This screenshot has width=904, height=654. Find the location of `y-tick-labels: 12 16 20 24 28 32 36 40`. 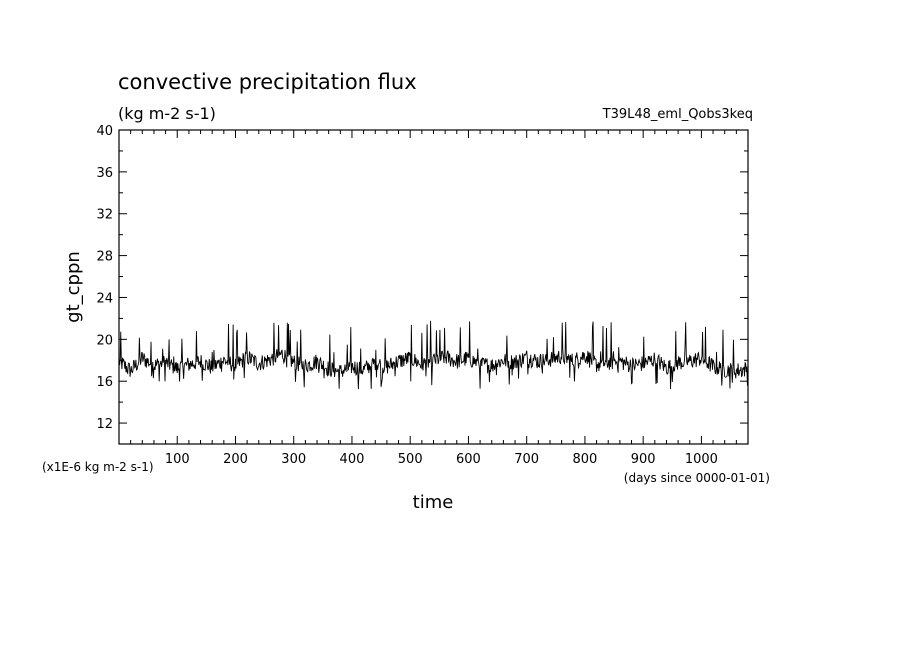

y-tick-labels: 12 16 20 24 28 32 36 40 is located at coordinates (104, 278).